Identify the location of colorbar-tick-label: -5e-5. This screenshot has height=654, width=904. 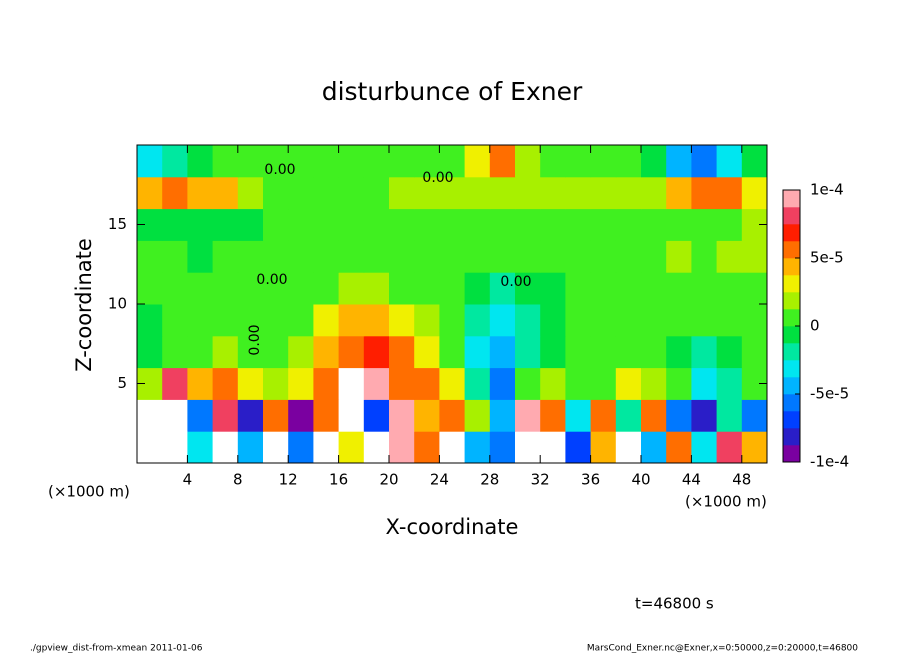
(829, 394).